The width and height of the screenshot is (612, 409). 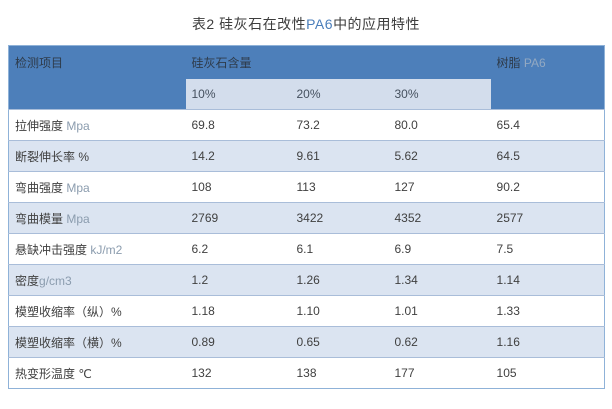 What do you see at coordinates (97, 94) in the screenshot?
I see `header-spacer-left` at bounding box center [97, 94].